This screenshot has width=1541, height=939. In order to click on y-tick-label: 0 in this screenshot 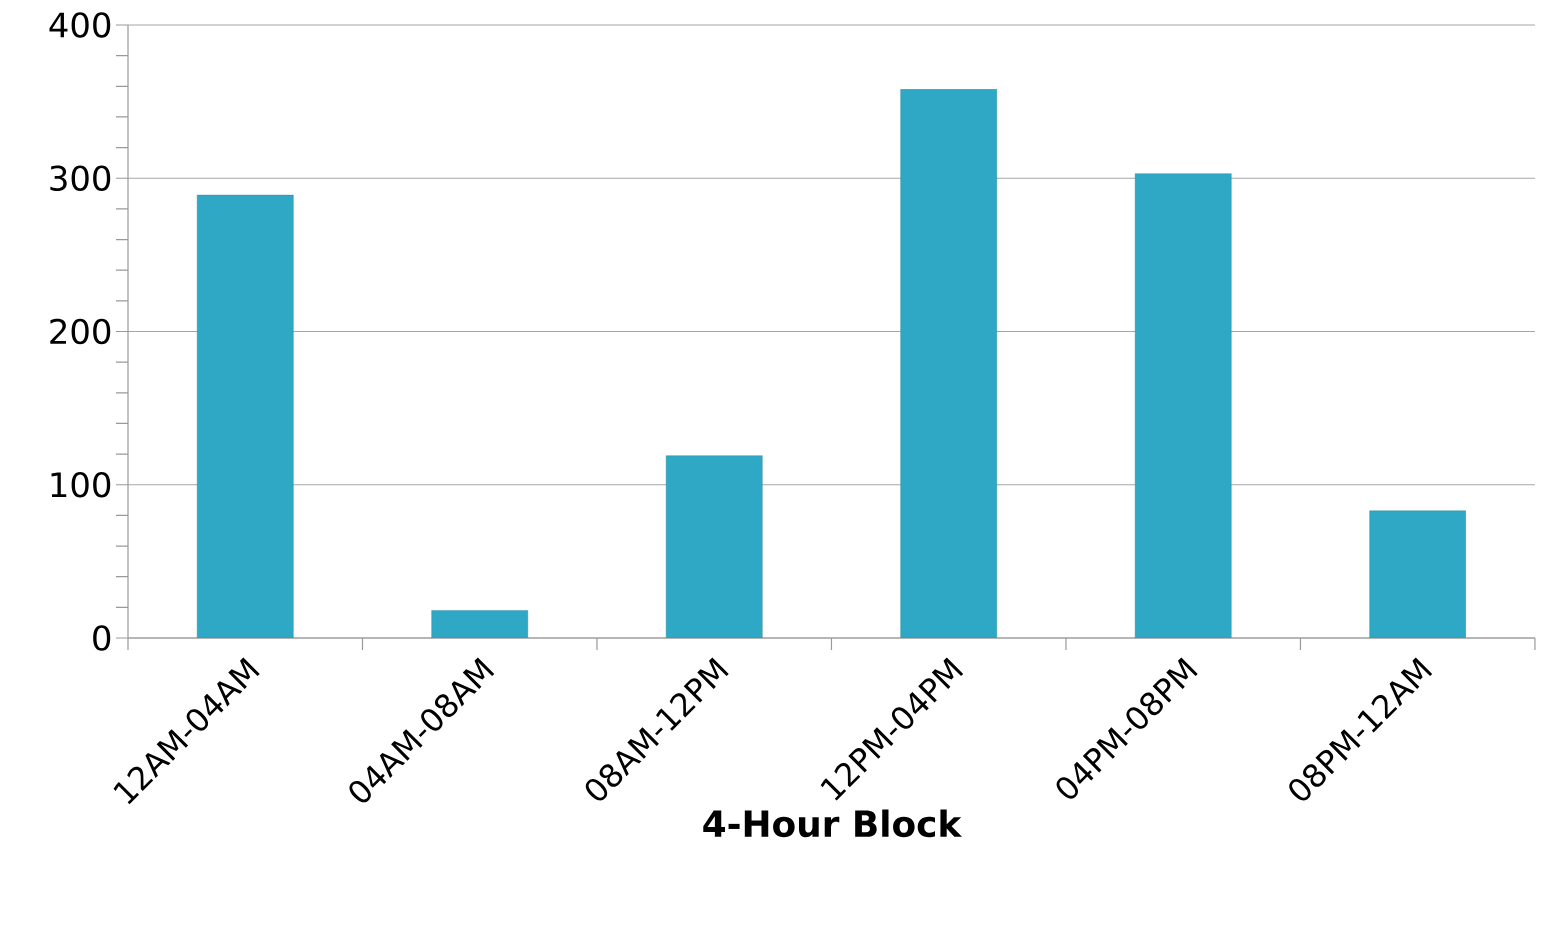, I will do `click(102, 638)`.